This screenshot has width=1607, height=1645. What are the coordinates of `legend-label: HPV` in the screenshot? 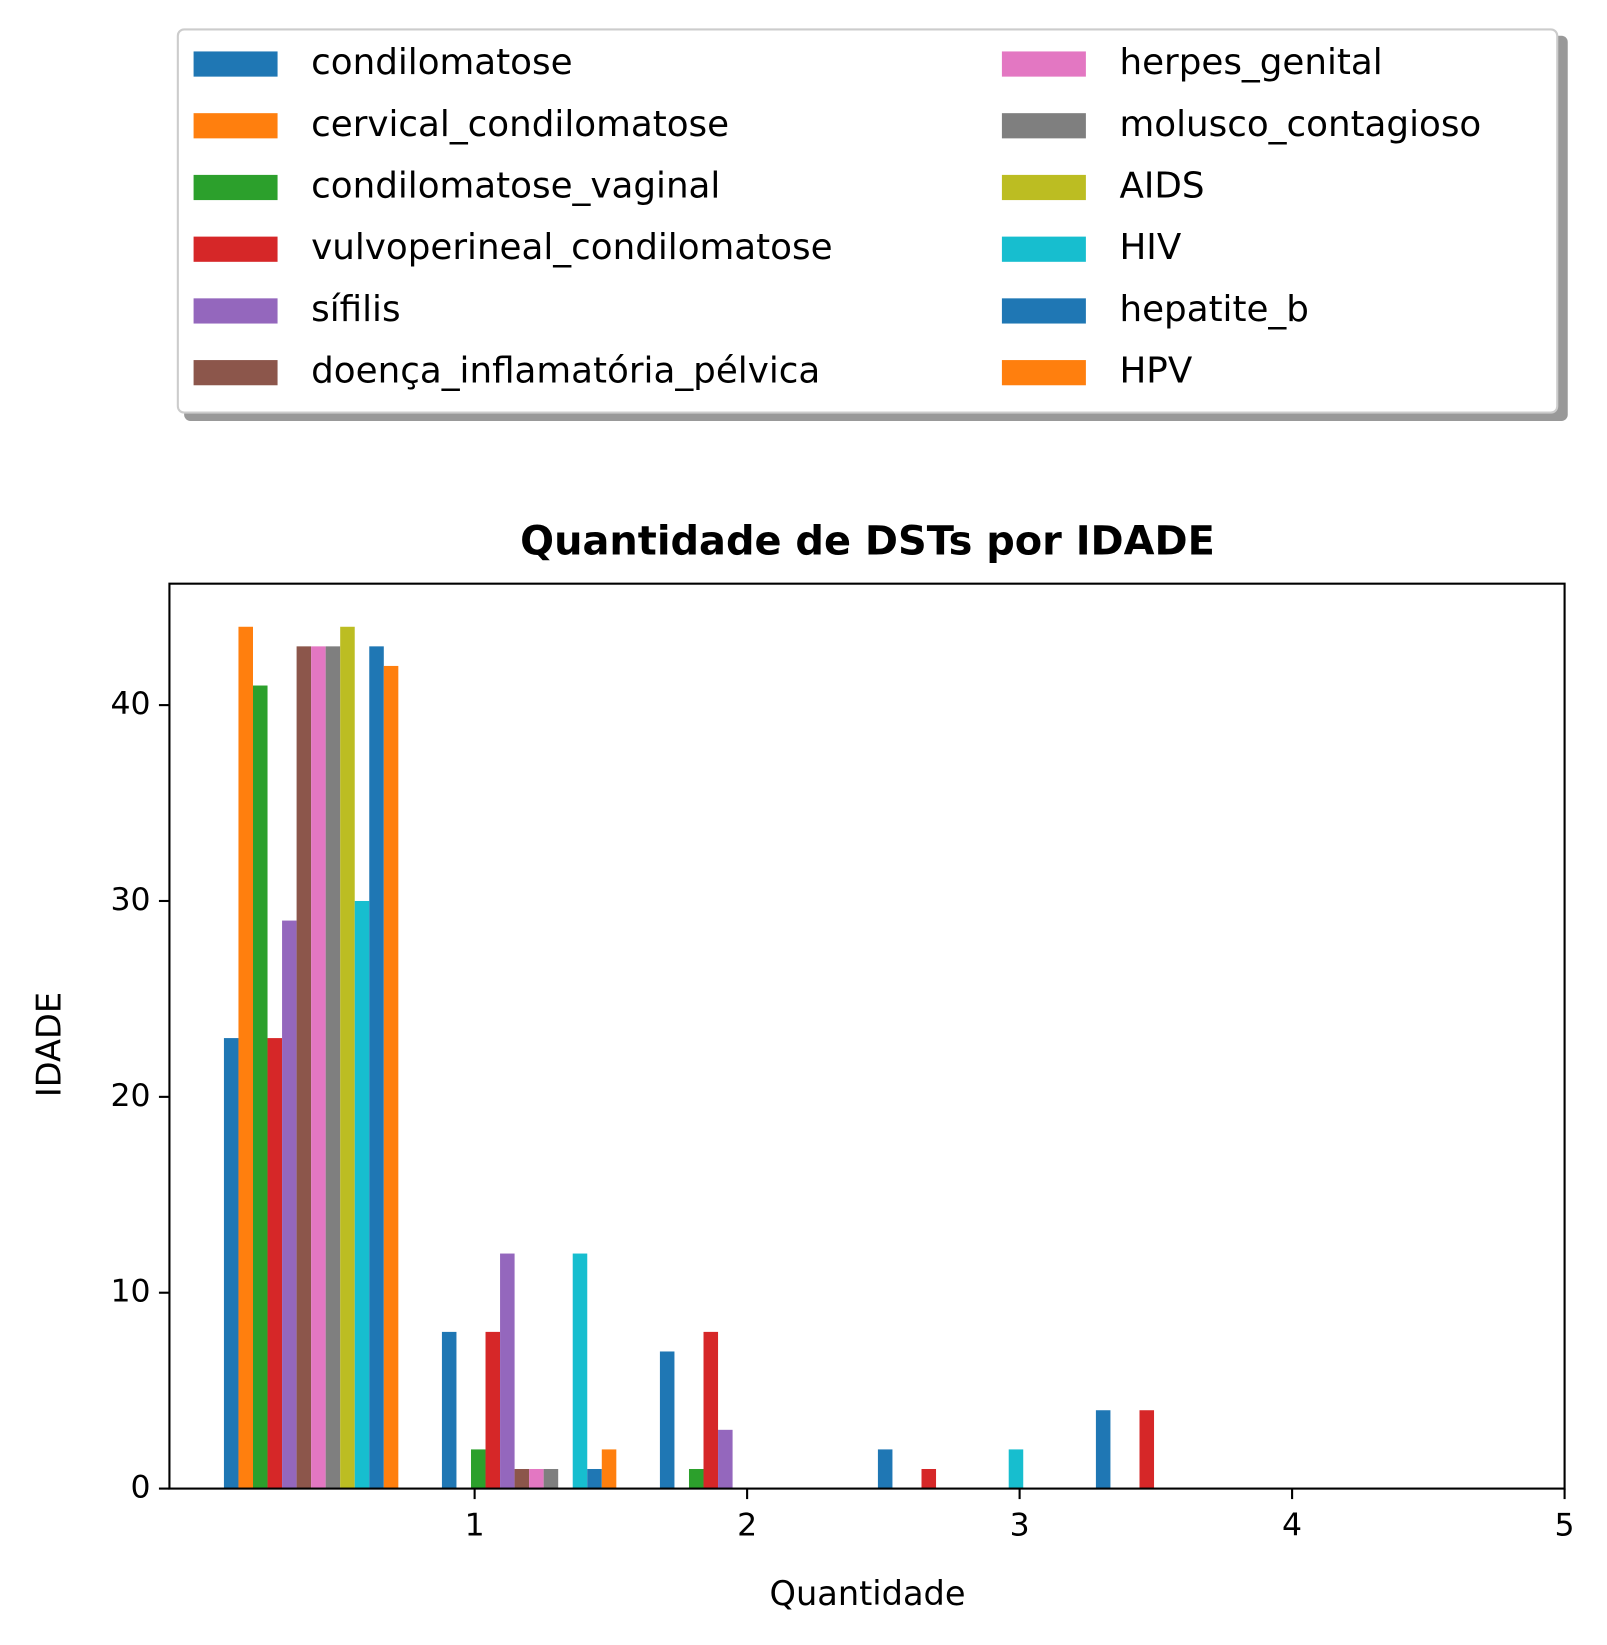 It's located at (1155, 371).